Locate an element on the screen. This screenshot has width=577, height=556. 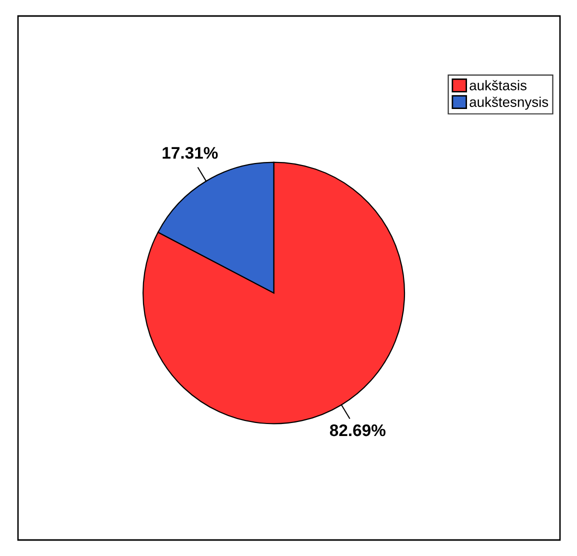
legend-label: aukštasis is located at coordinates (498, 85).